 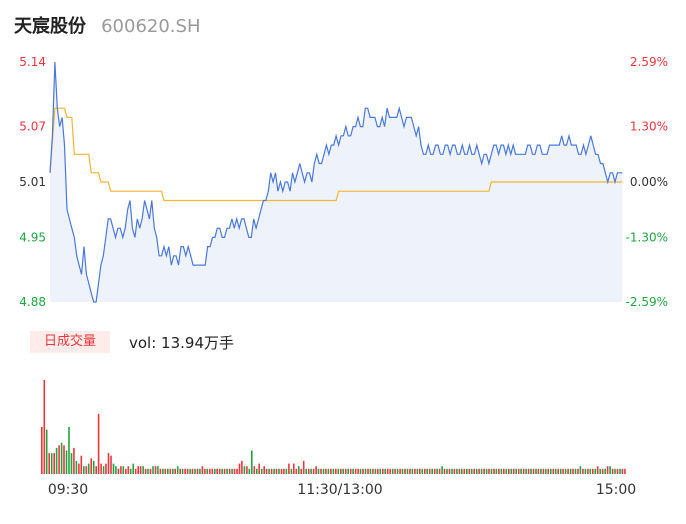 I want to click on volume-tag: 日成交量, so click(x=70, y=342).